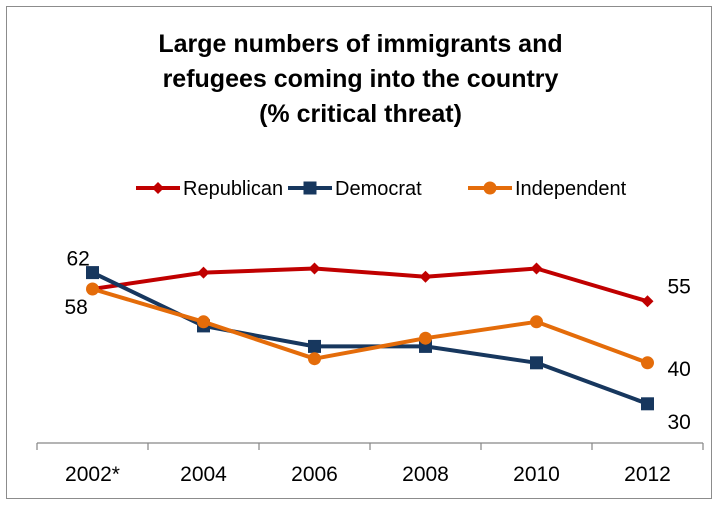 The height and width of the screenshot is (506, 721). What do you see at coordinates (158, 188) in the screenshot?
I see `legend-marker-republican` at bounding box center [158, 188].